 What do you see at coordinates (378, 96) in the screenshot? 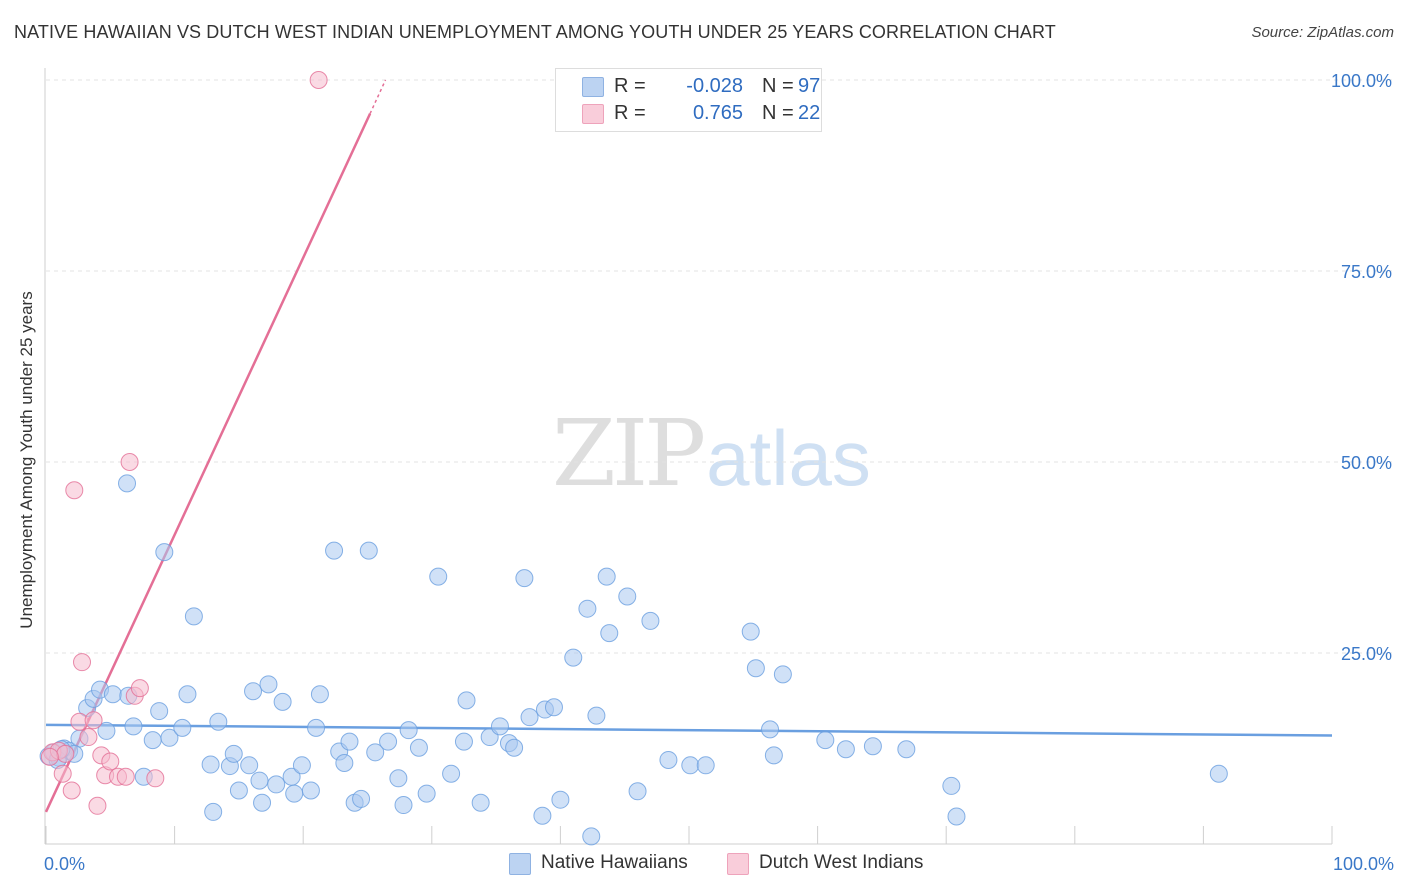
I see `dutch-west-indian-trend-line-extension` at bounding box center [378, 96].